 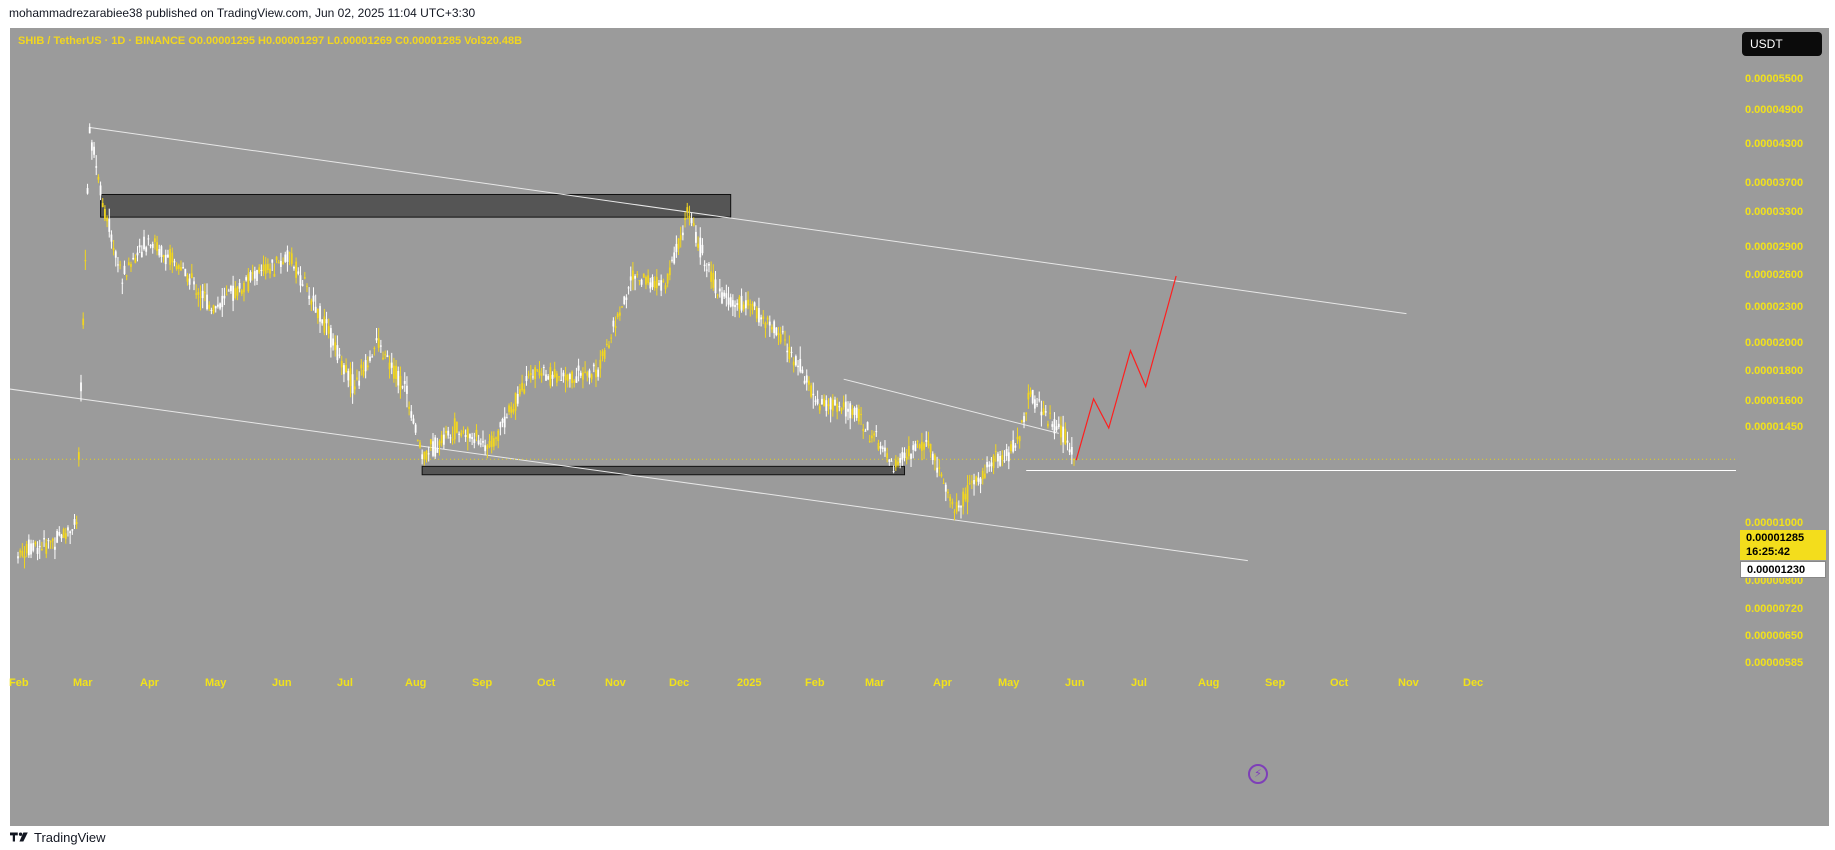 I want to click on price-tick-label: 0.00003700, so click(x=1774, y=183).